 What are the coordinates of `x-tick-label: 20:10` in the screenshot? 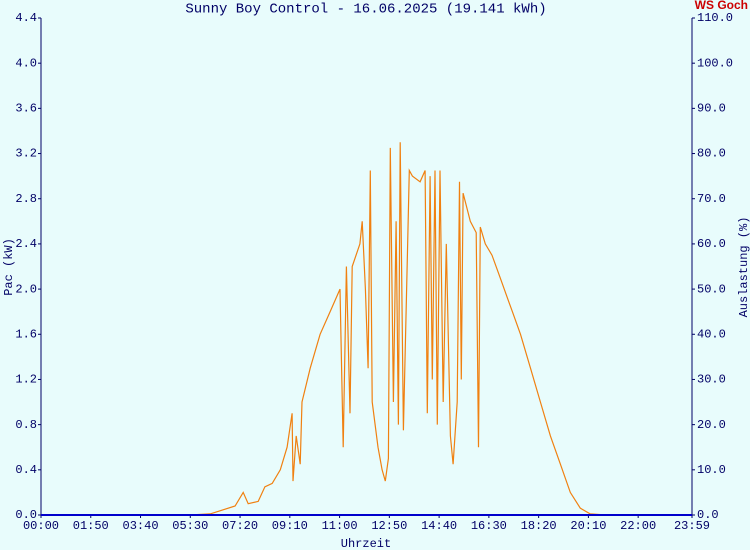 It's located at (588, 526).